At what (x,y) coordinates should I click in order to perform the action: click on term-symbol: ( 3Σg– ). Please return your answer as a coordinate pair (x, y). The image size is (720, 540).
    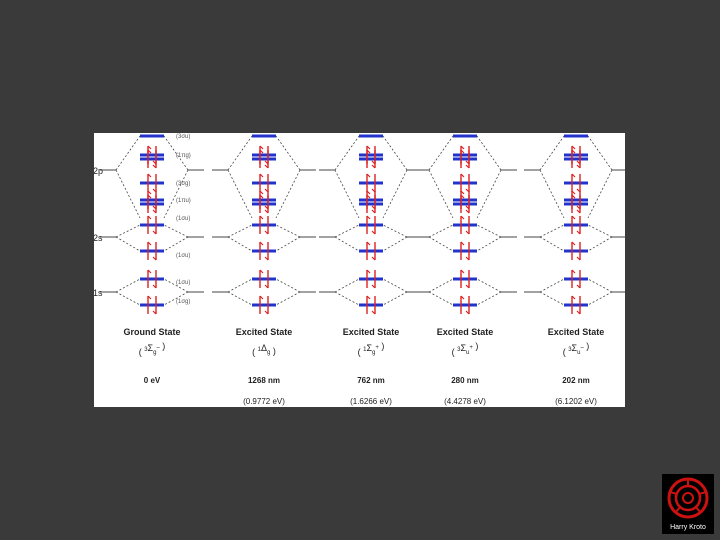
    Looking at the image, I should click on (152, 349).